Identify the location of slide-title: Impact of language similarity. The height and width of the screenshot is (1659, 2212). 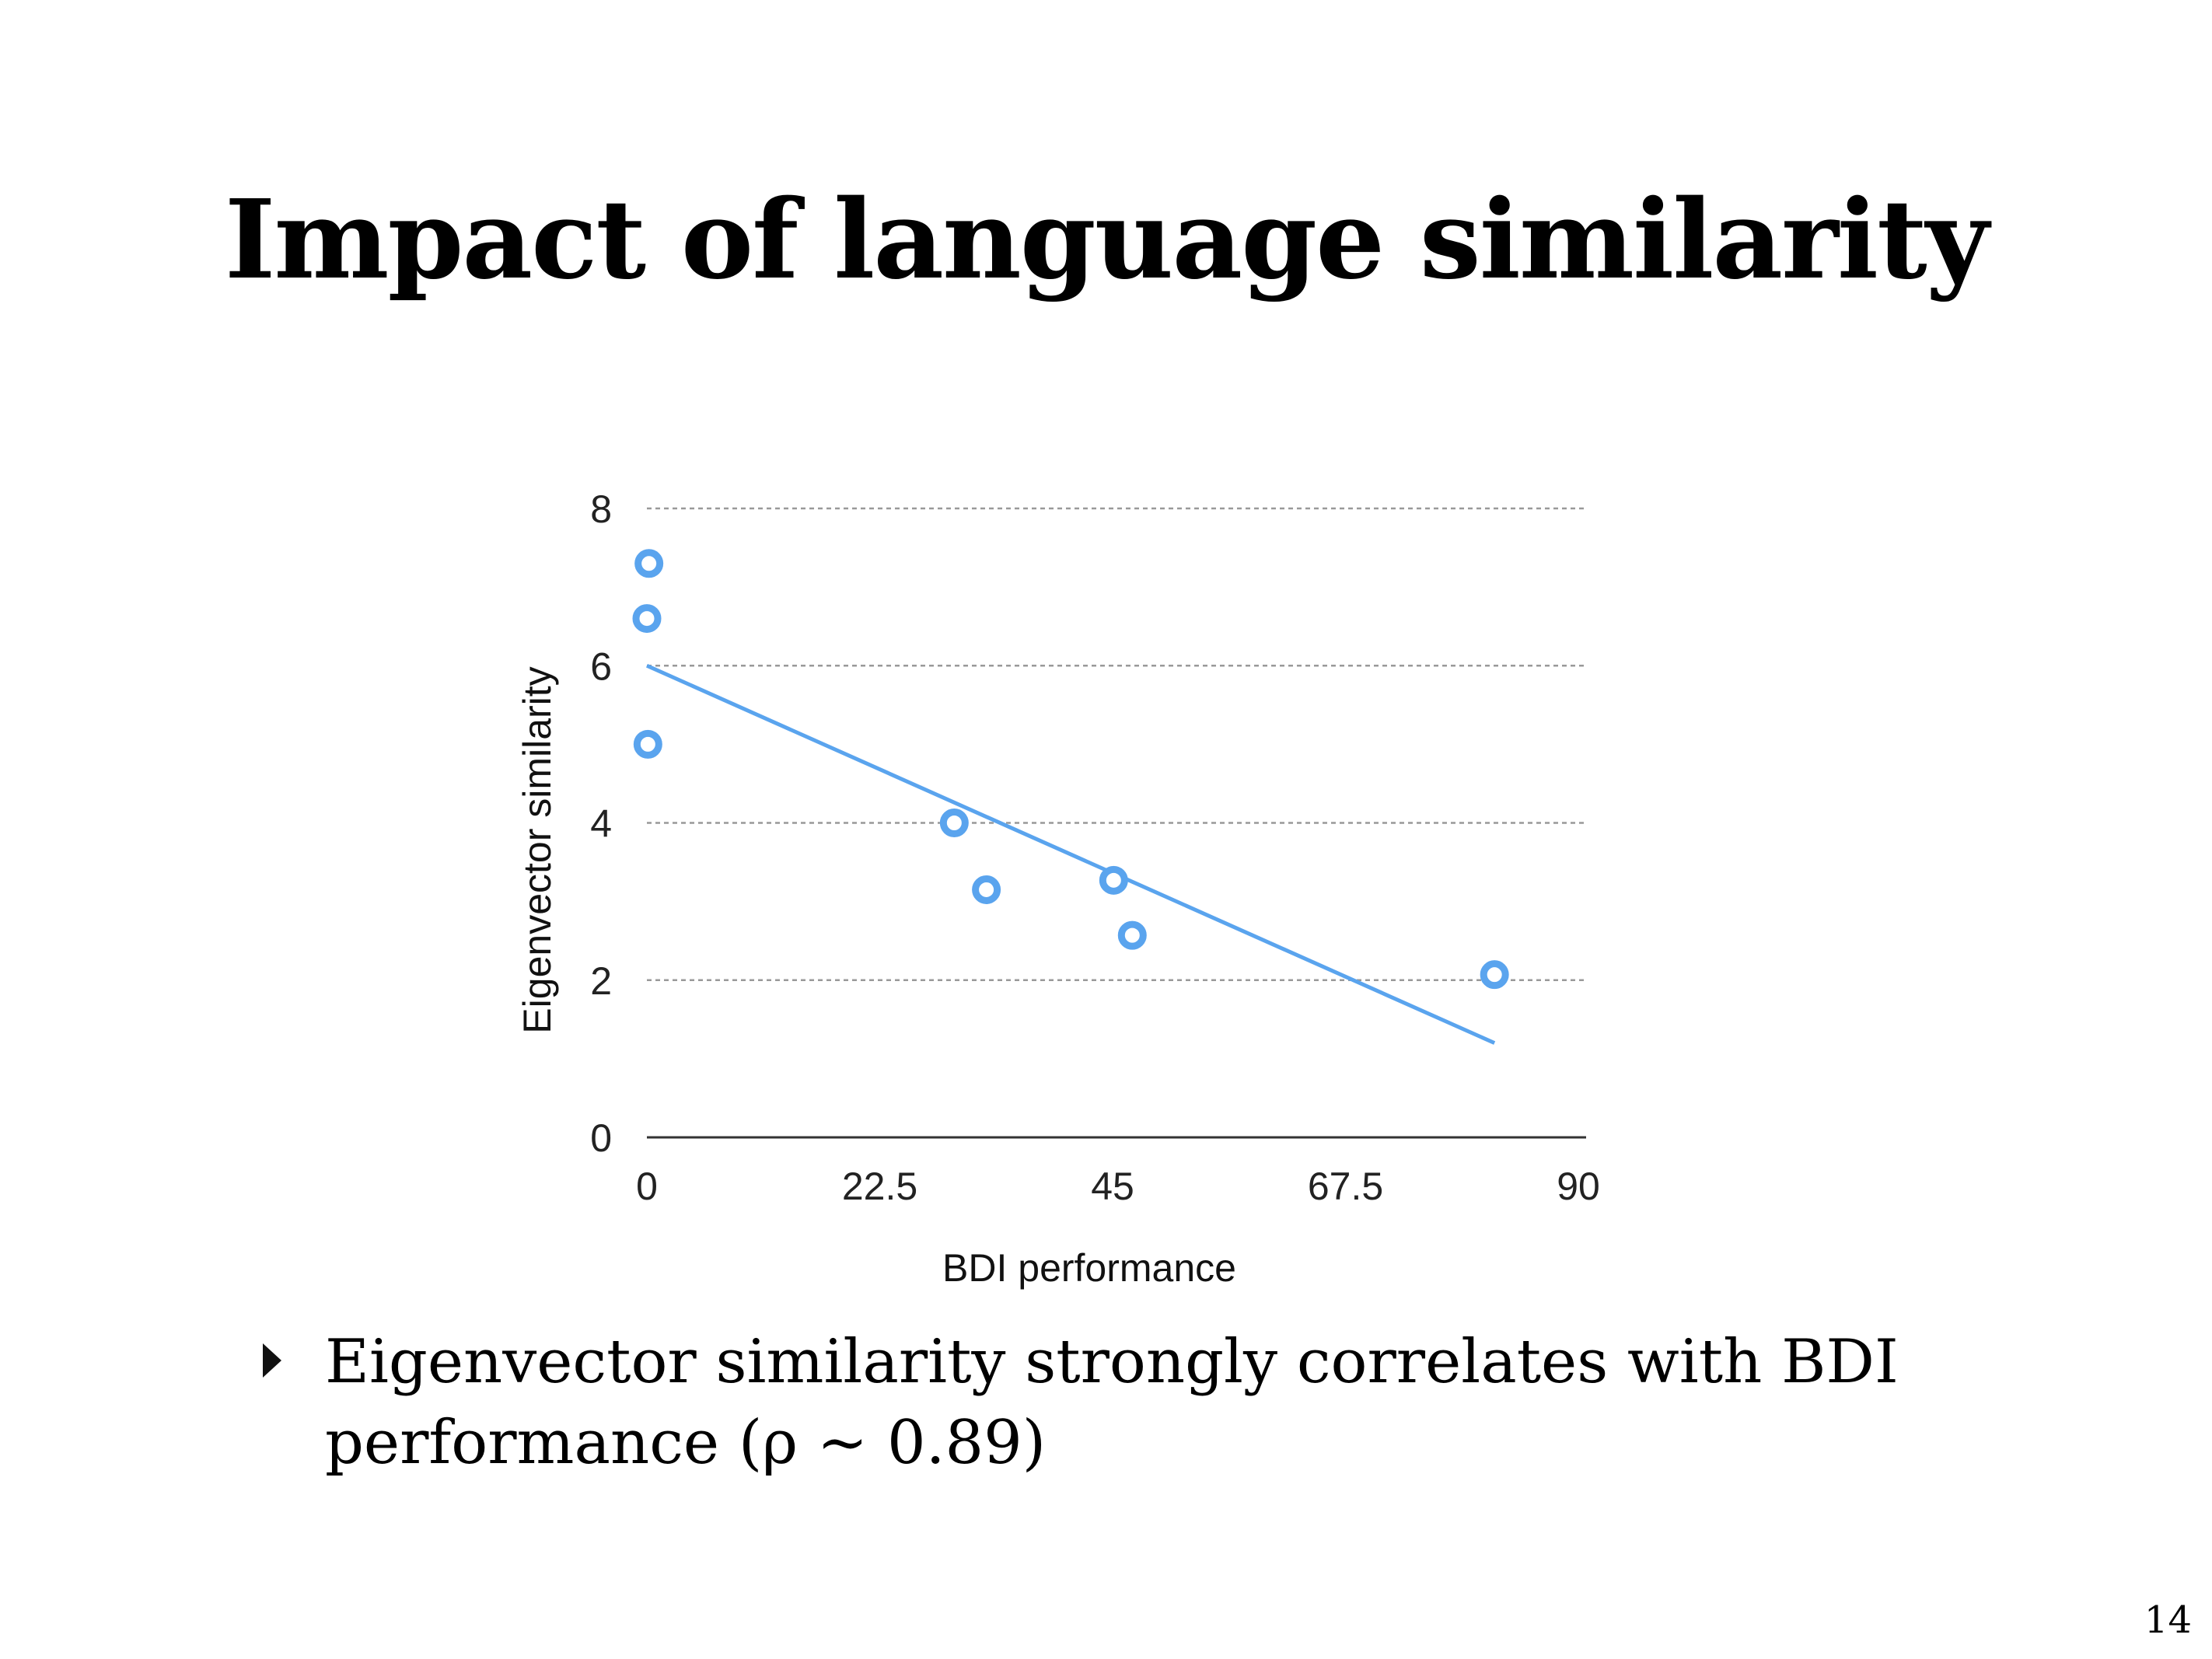
(1106, 240).